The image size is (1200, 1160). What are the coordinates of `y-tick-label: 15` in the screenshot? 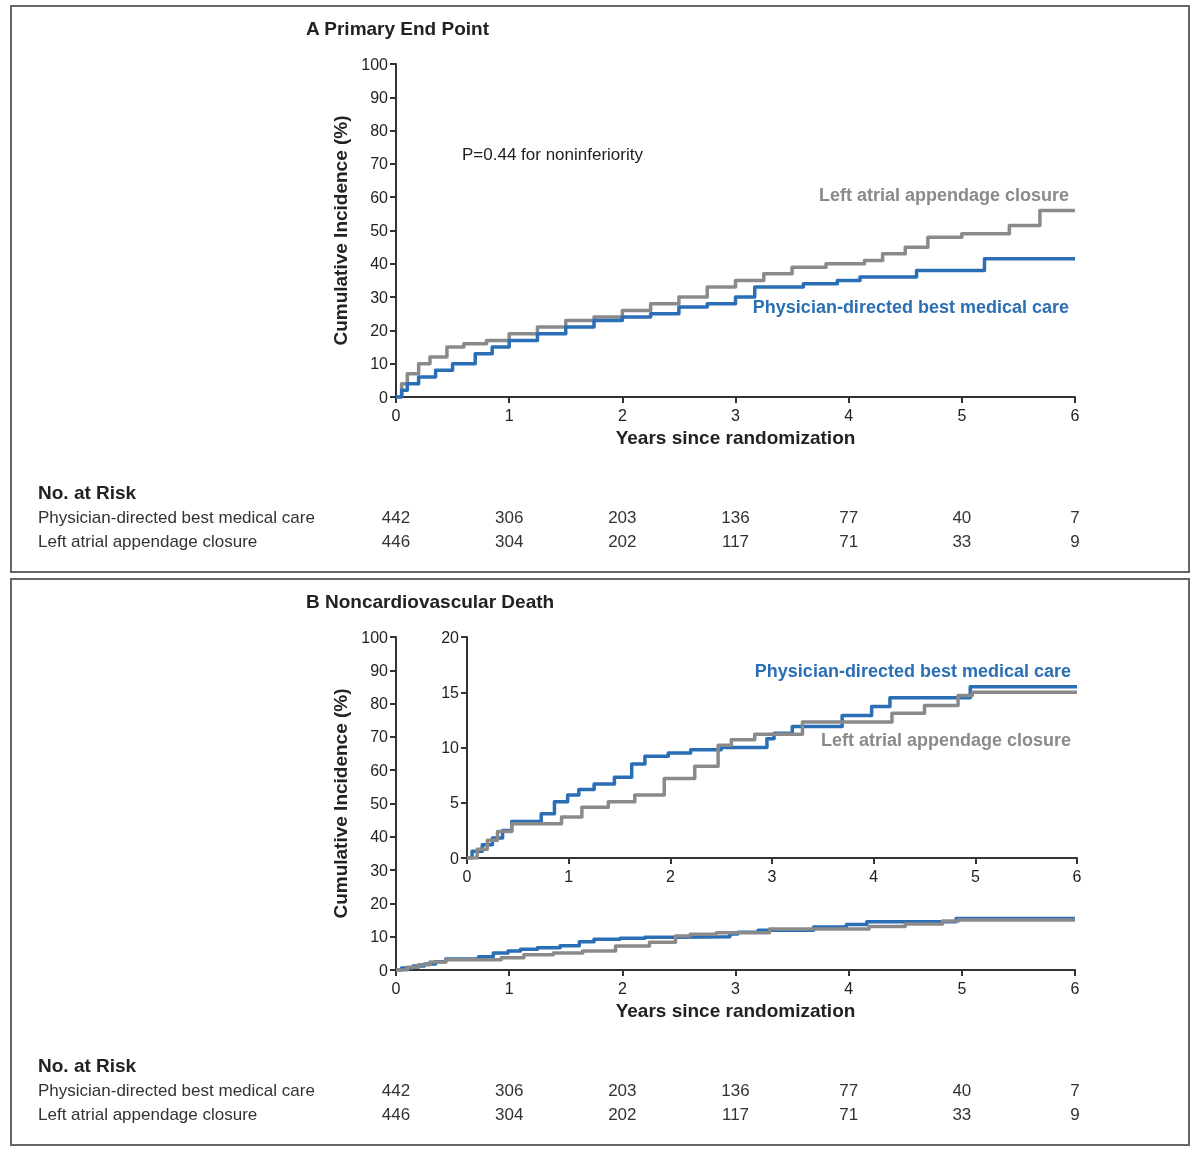 It's located at (450, 692).